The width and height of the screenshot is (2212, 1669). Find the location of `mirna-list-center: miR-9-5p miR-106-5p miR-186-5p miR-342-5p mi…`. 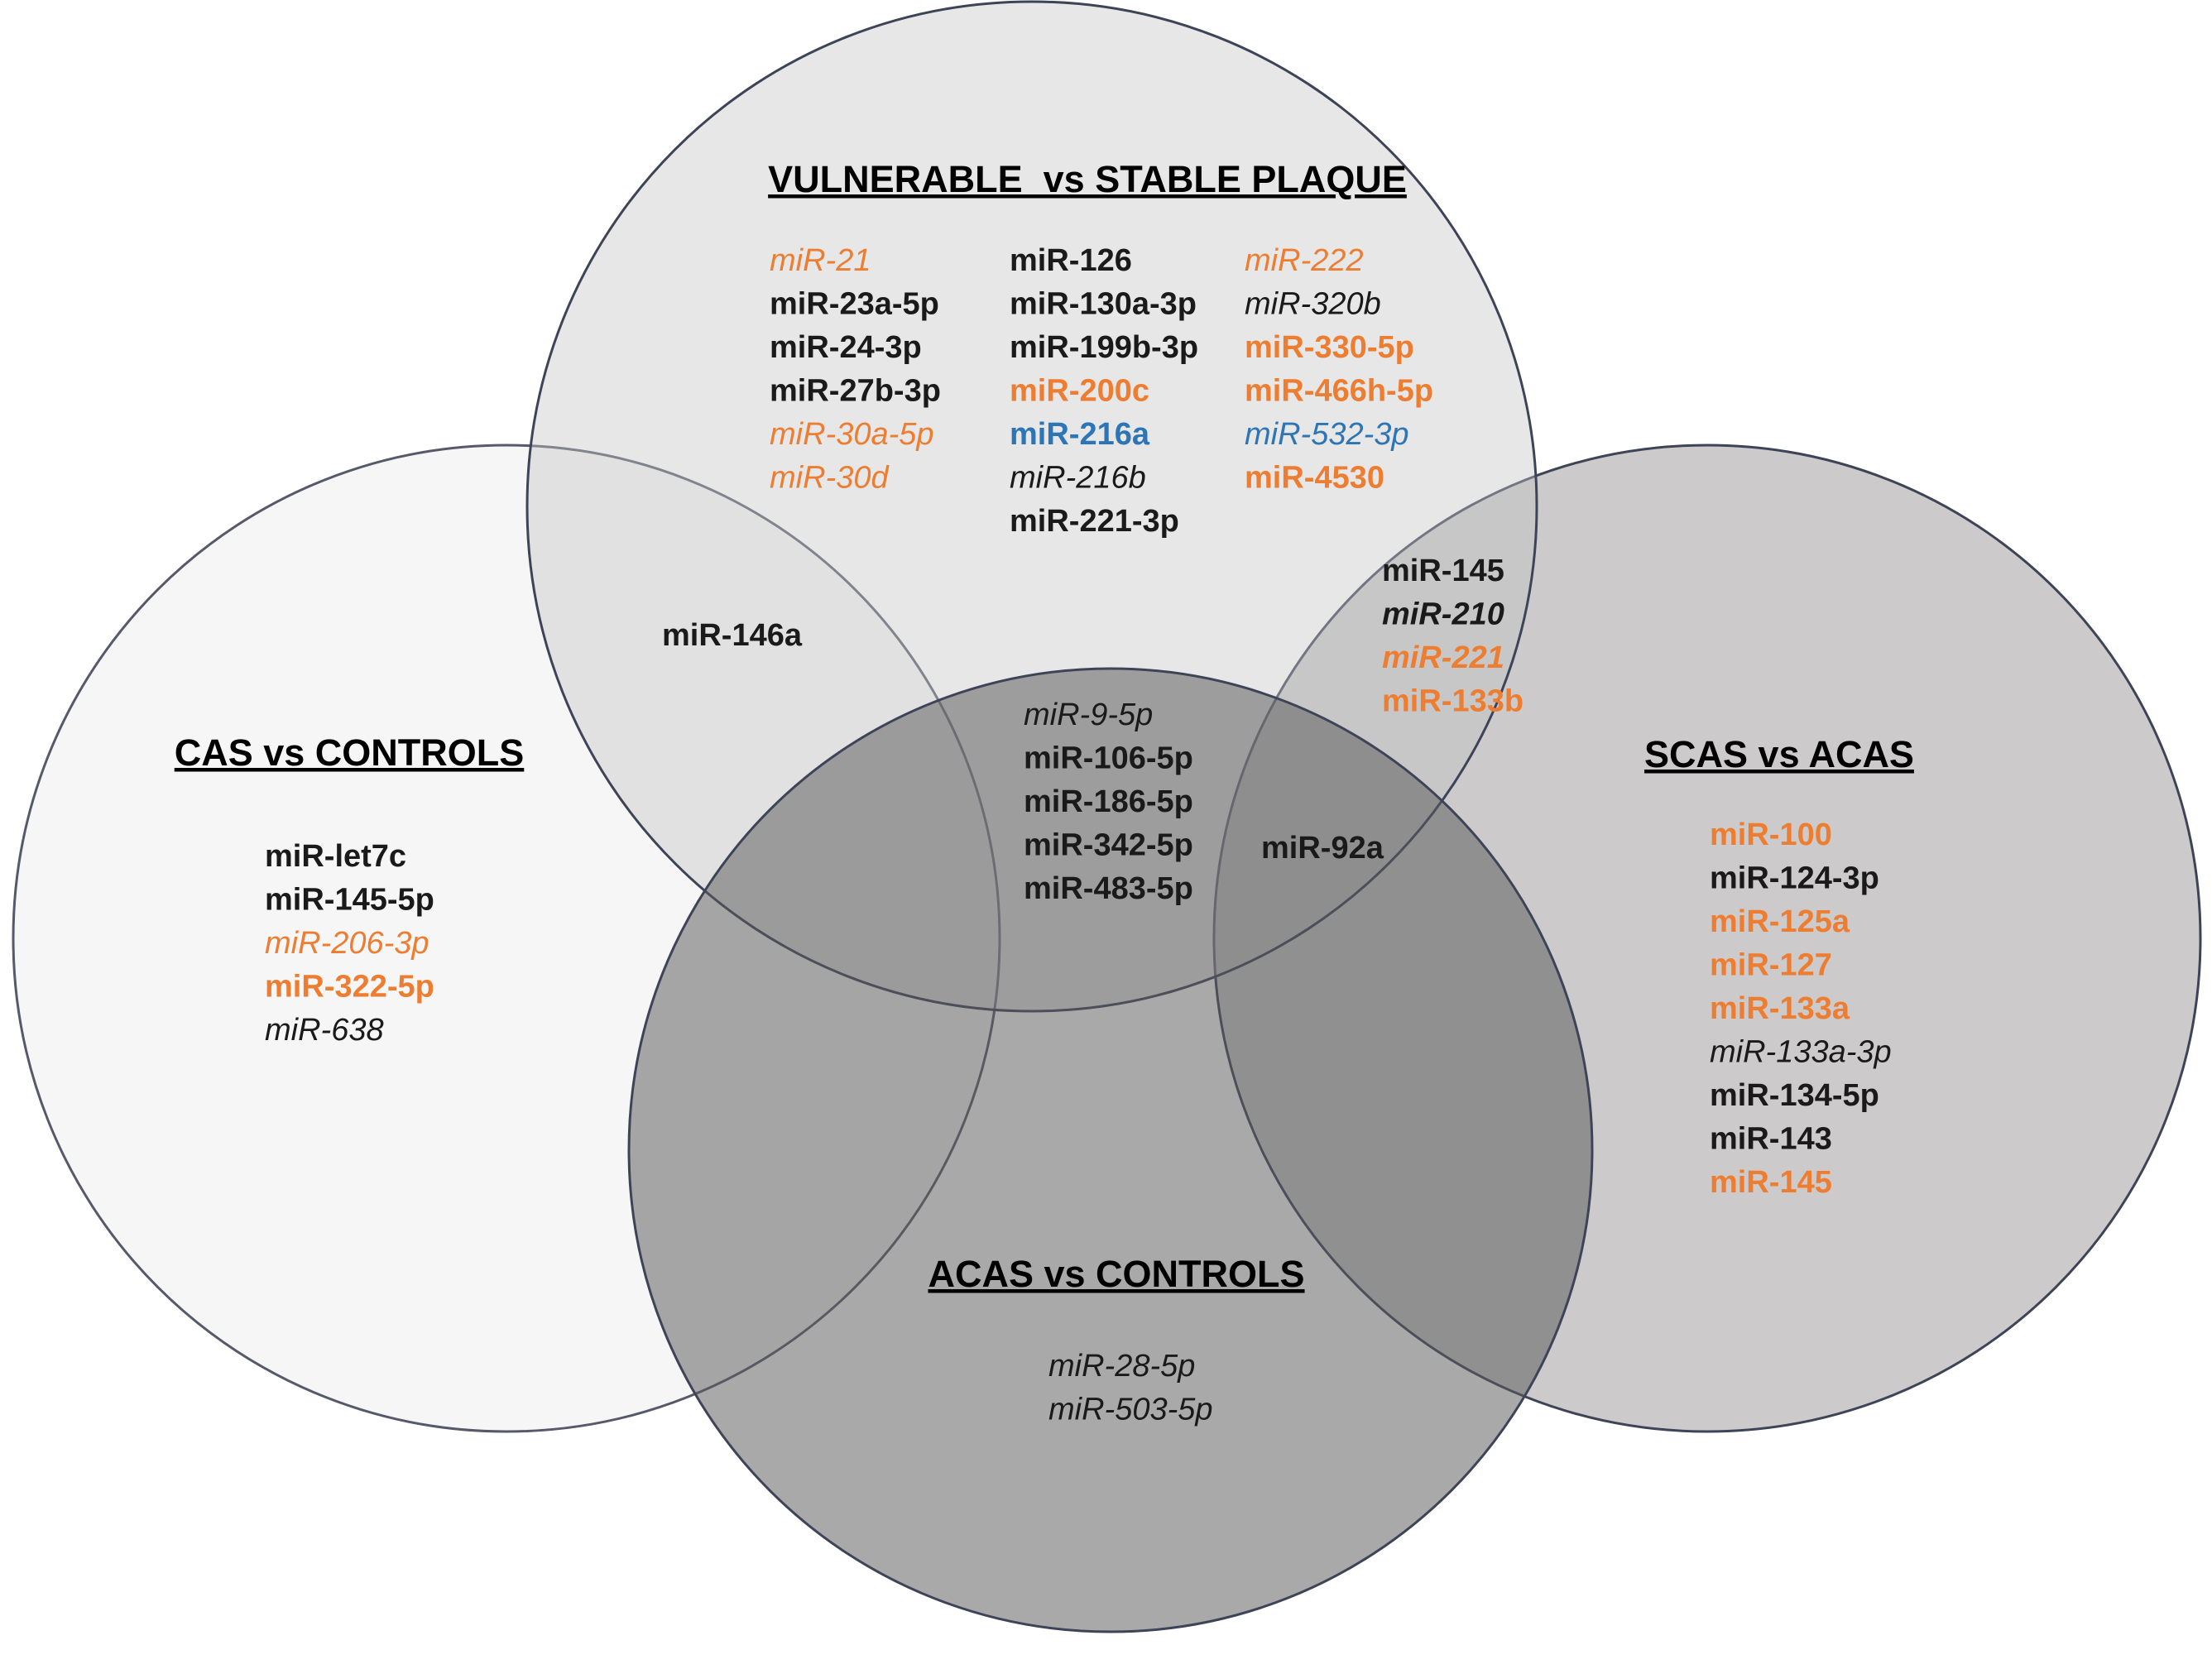

mirna-list-center: miR-9-5p miR-106-5p miR-186-5p miR-342-5p mi… is located at coordinates (1108, 802).